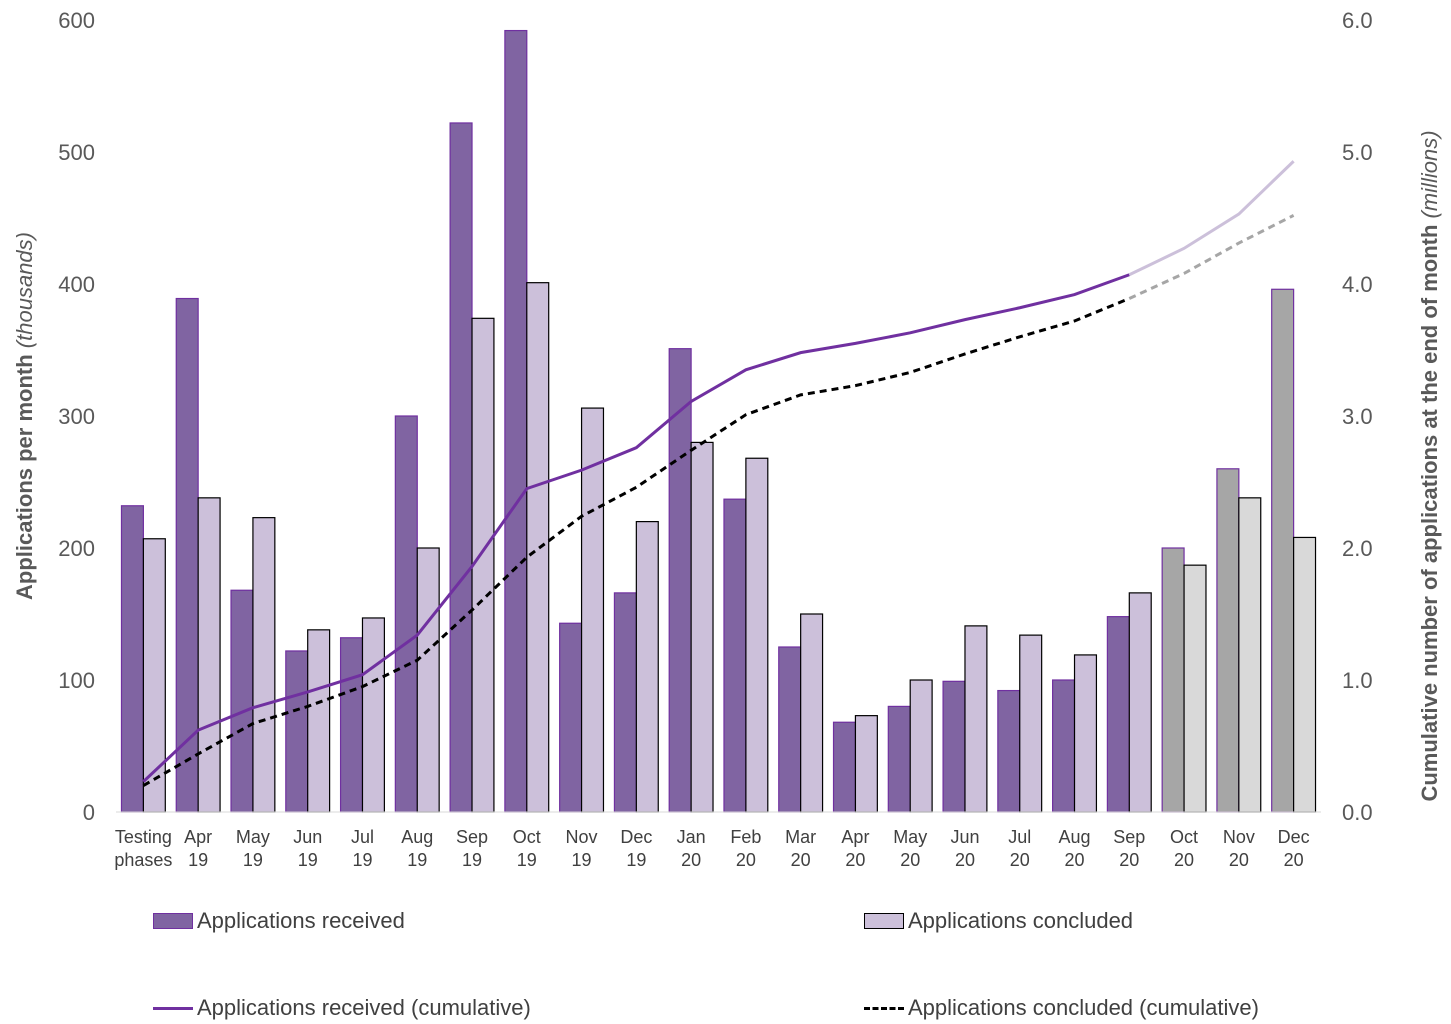 The image size is (1451, 1024). I want to click on legend-item-received: Applications received, so click(279, 921).